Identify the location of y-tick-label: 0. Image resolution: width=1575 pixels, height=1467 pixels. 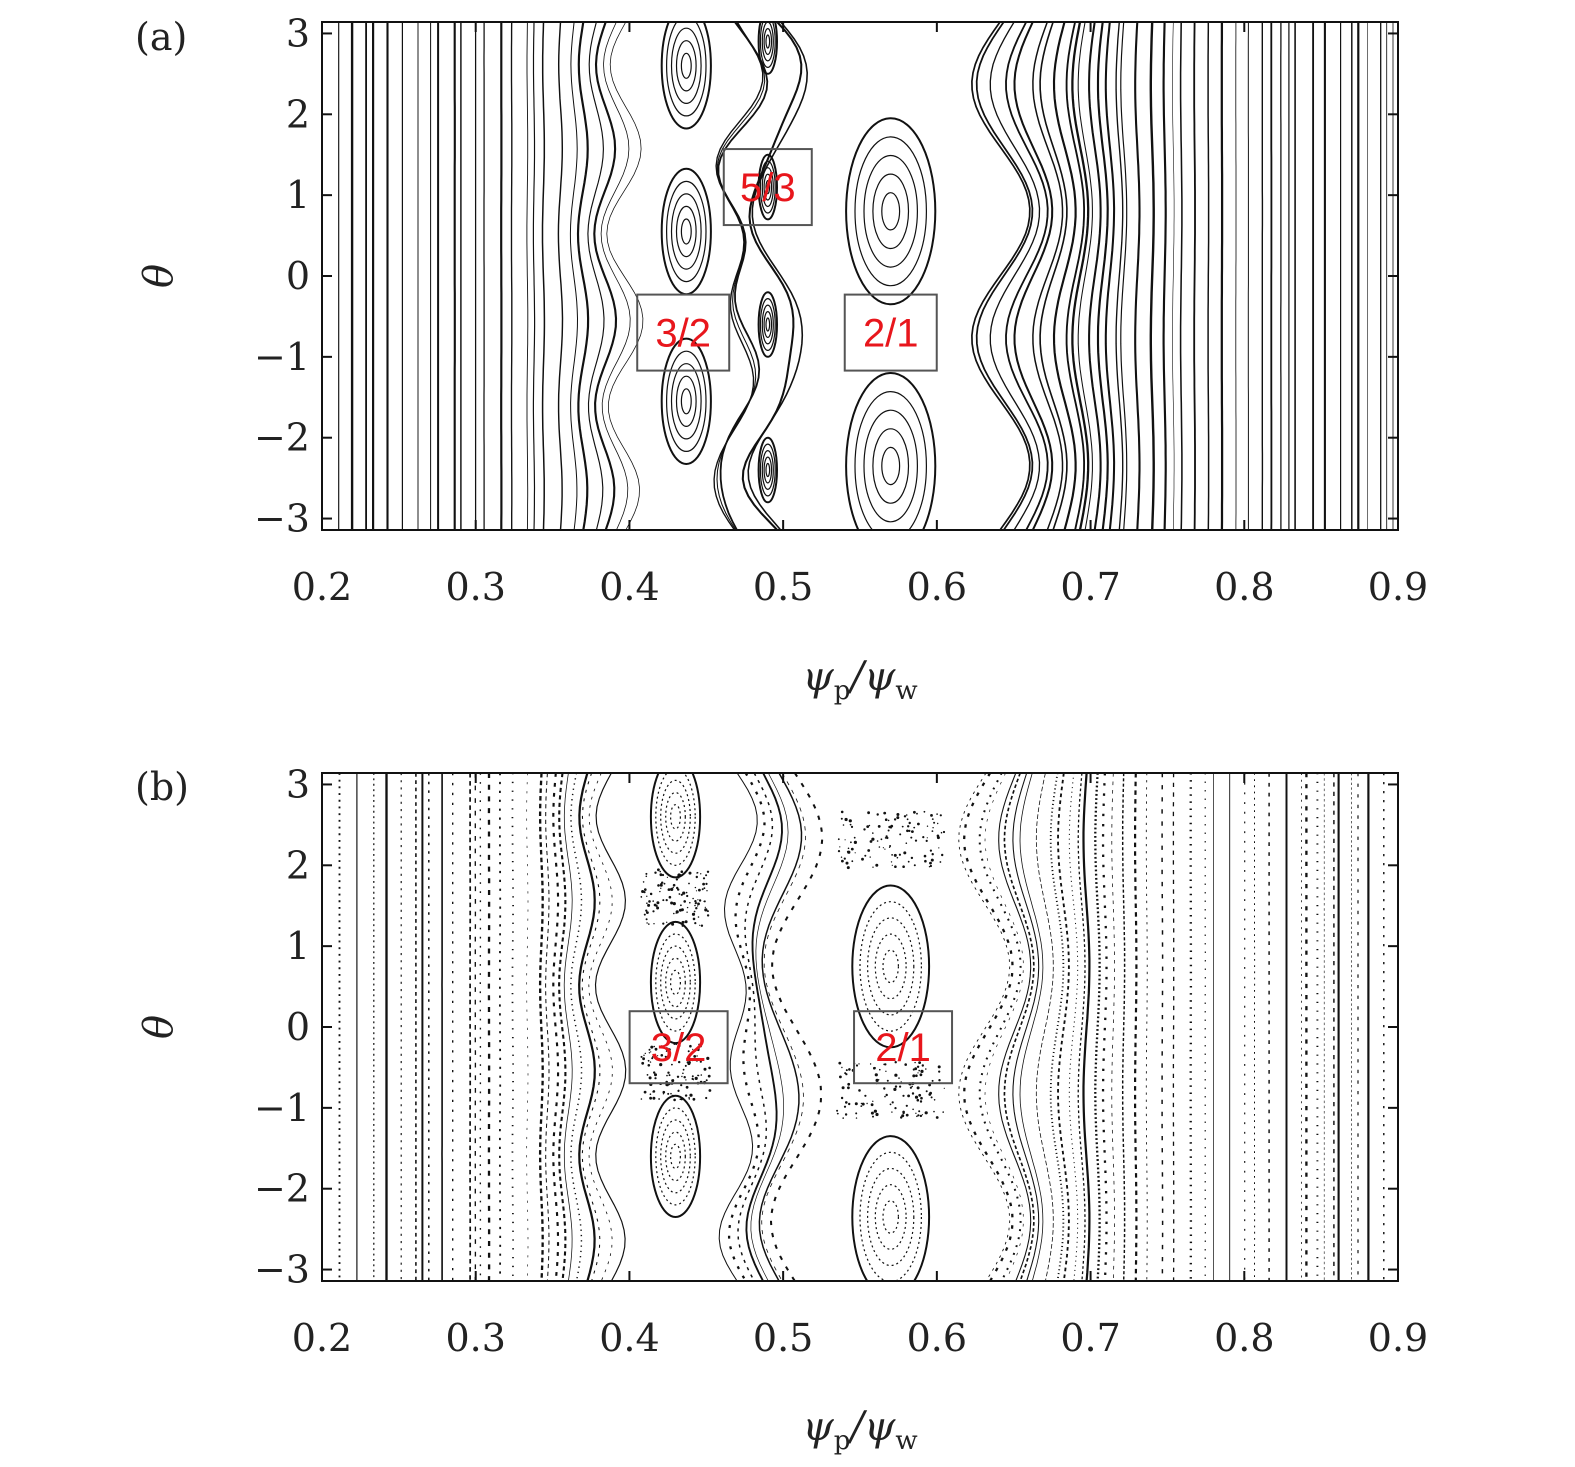
(298, 276).